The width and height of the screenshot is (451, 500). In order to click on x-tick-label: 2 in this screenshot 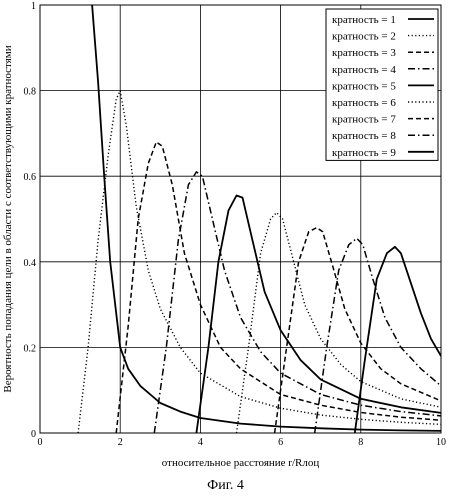, I will do `click(120, 442)`.